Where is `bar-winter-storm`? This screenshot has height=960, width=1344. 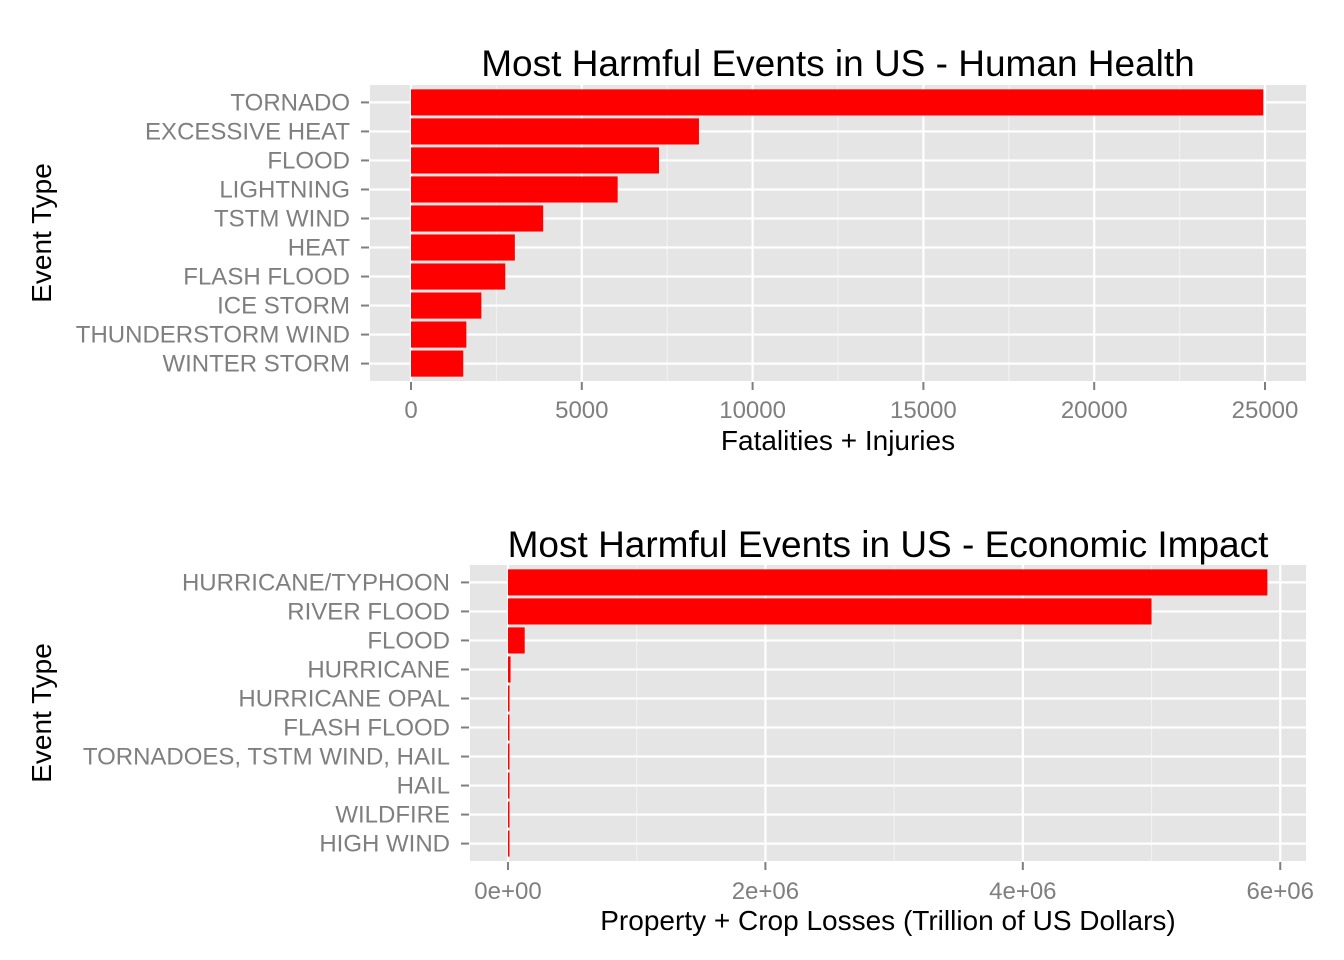
bar-winter-storm is located at coordinates (437, 363).